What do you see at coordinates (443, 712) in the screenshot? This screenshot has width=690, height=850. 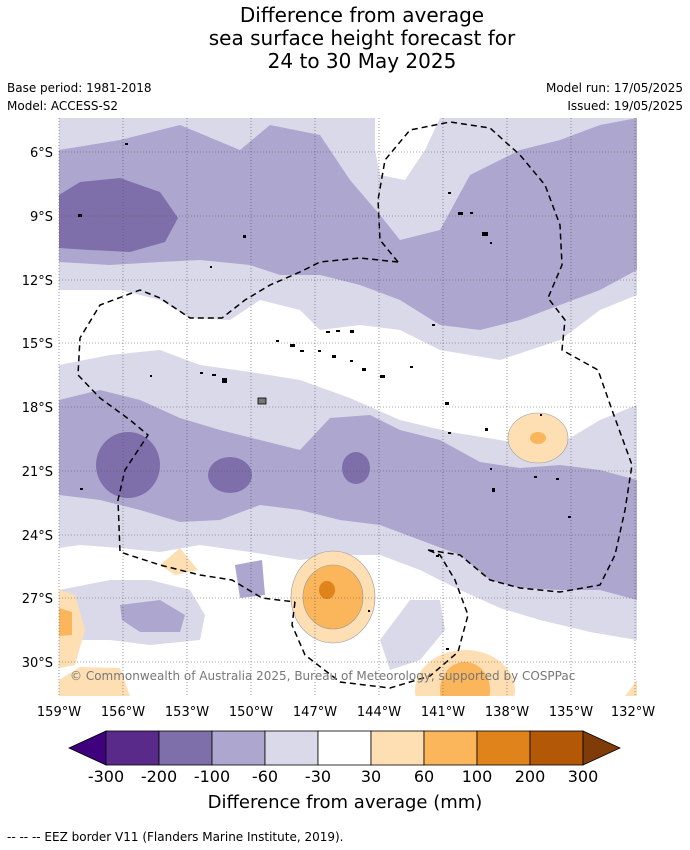 I see `lon-label: 141°W` at bounding box center [443, 712].